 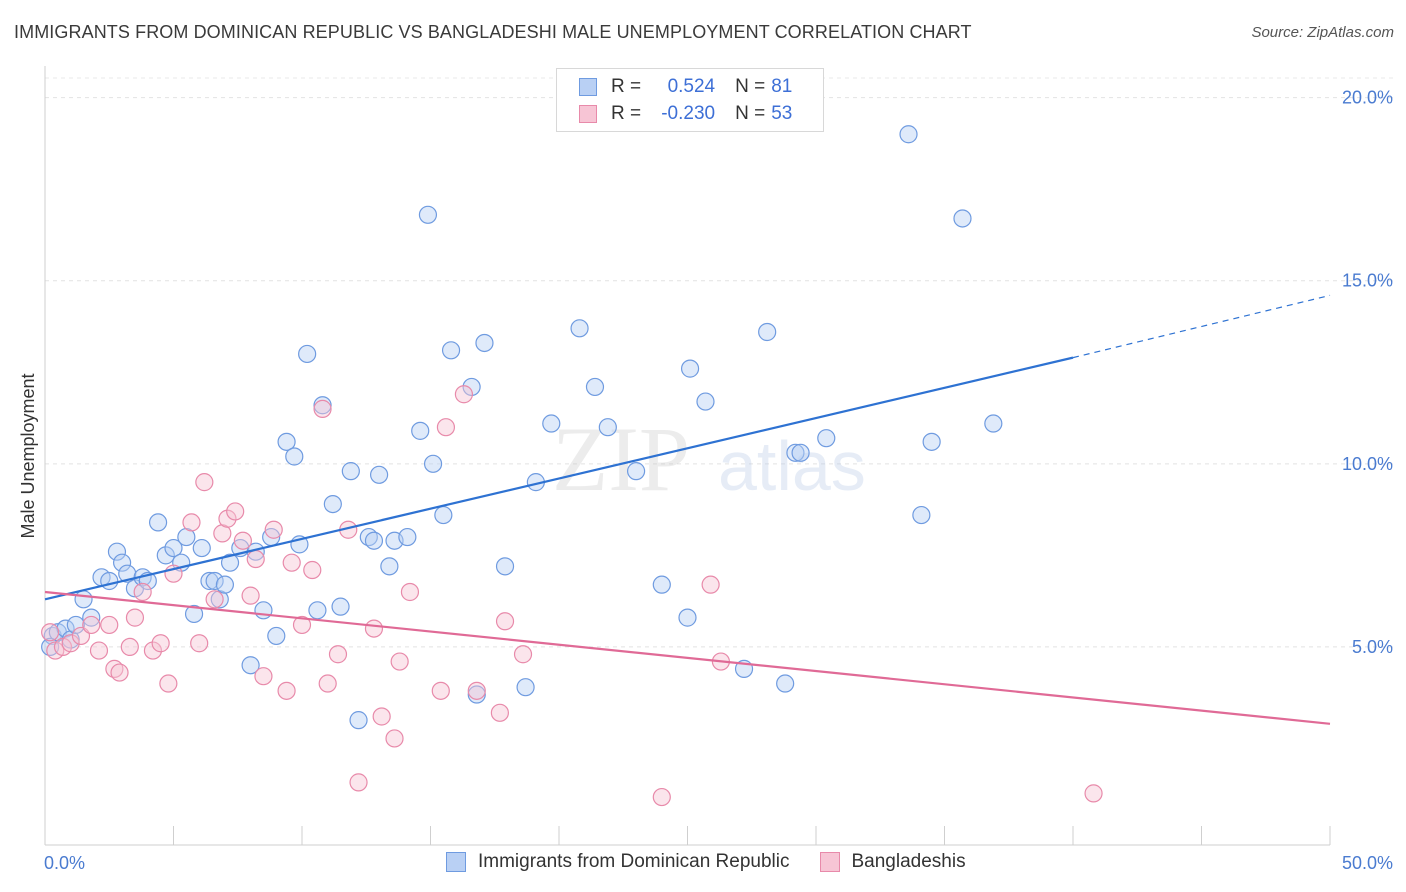 I want to click on bottom-legend-swatch-bangladeshi, so click(x=829, y=862).